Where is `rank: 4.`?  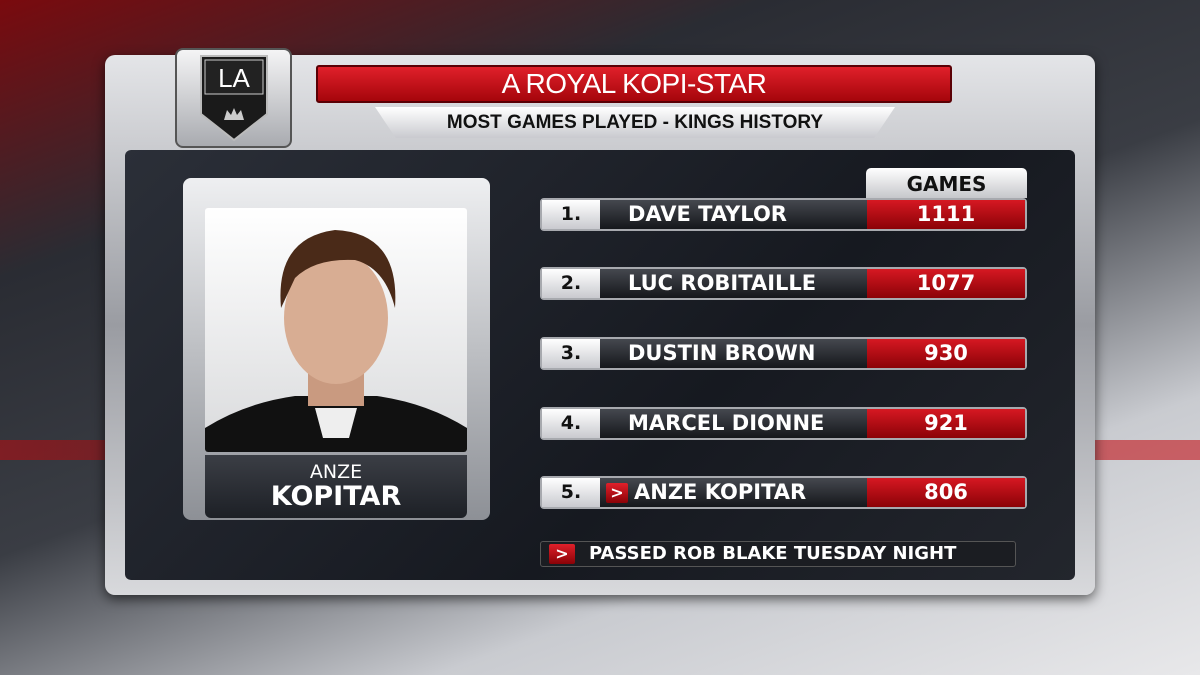 rank: 4. is located at coordinates (571, 423).